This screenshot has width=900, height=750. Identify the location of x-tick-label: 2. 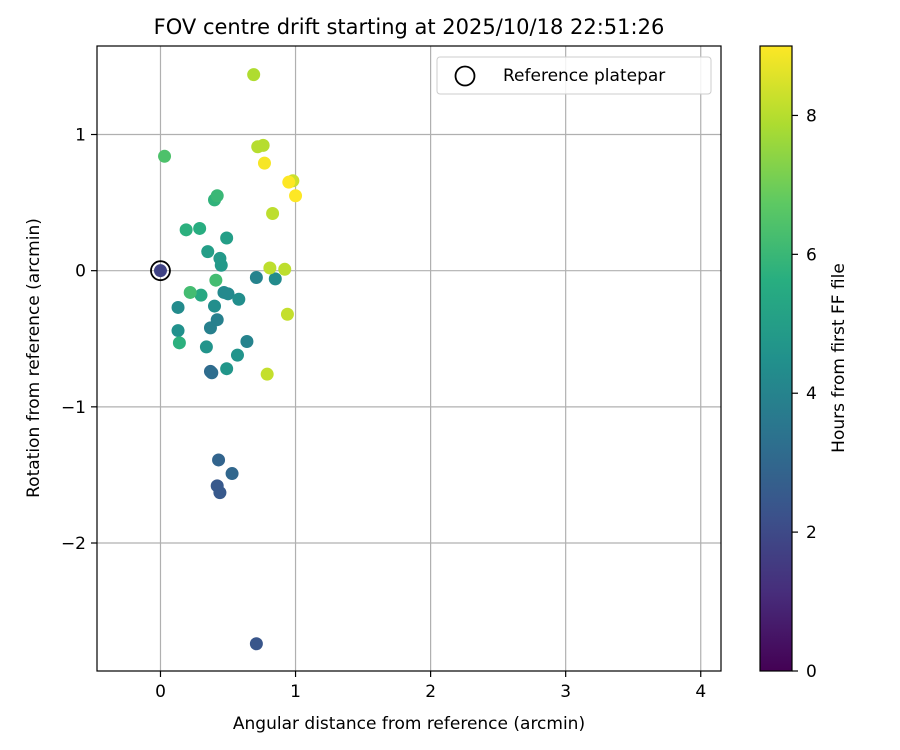
(430, 692).